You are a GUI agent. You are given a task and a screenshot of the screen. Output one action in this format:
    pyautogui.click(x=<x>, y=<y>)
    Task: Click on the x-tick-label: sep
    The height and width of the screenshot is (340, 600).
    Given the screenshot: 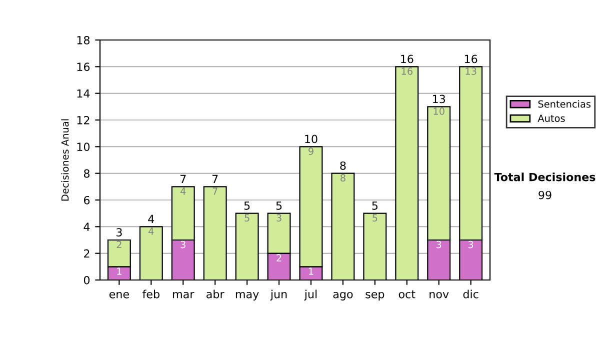 What is the action you would take?
    pyautogui.click(x=375, y=296)
    